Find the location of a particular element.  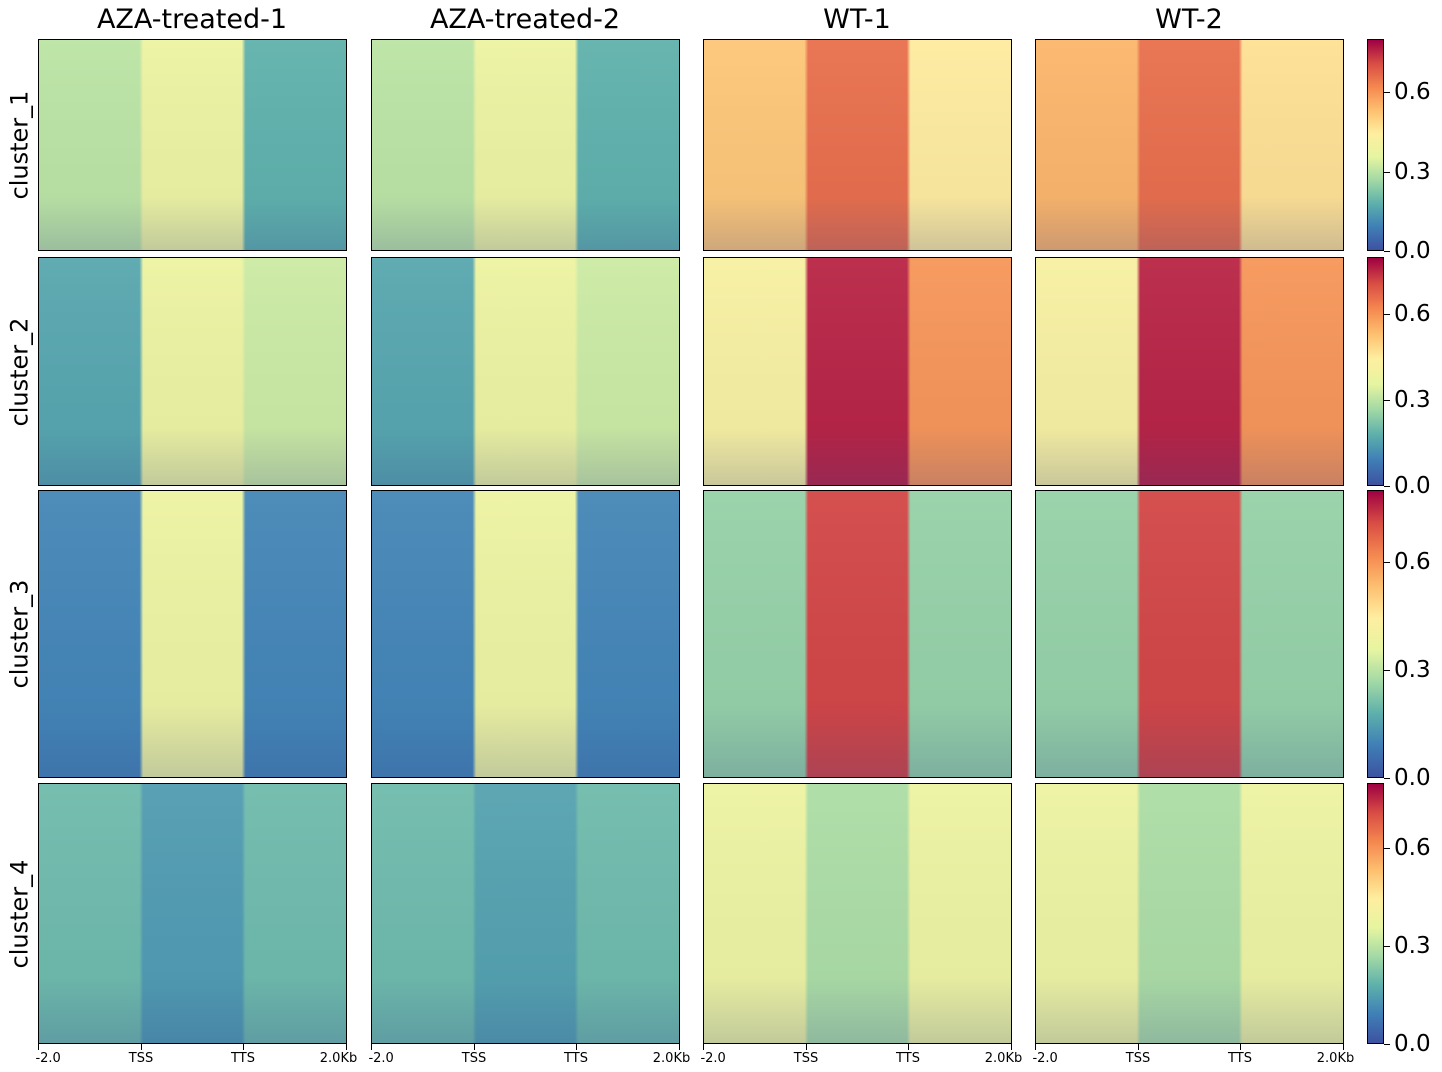

row-label: cluster_2 is located at coordinates (19, 371).